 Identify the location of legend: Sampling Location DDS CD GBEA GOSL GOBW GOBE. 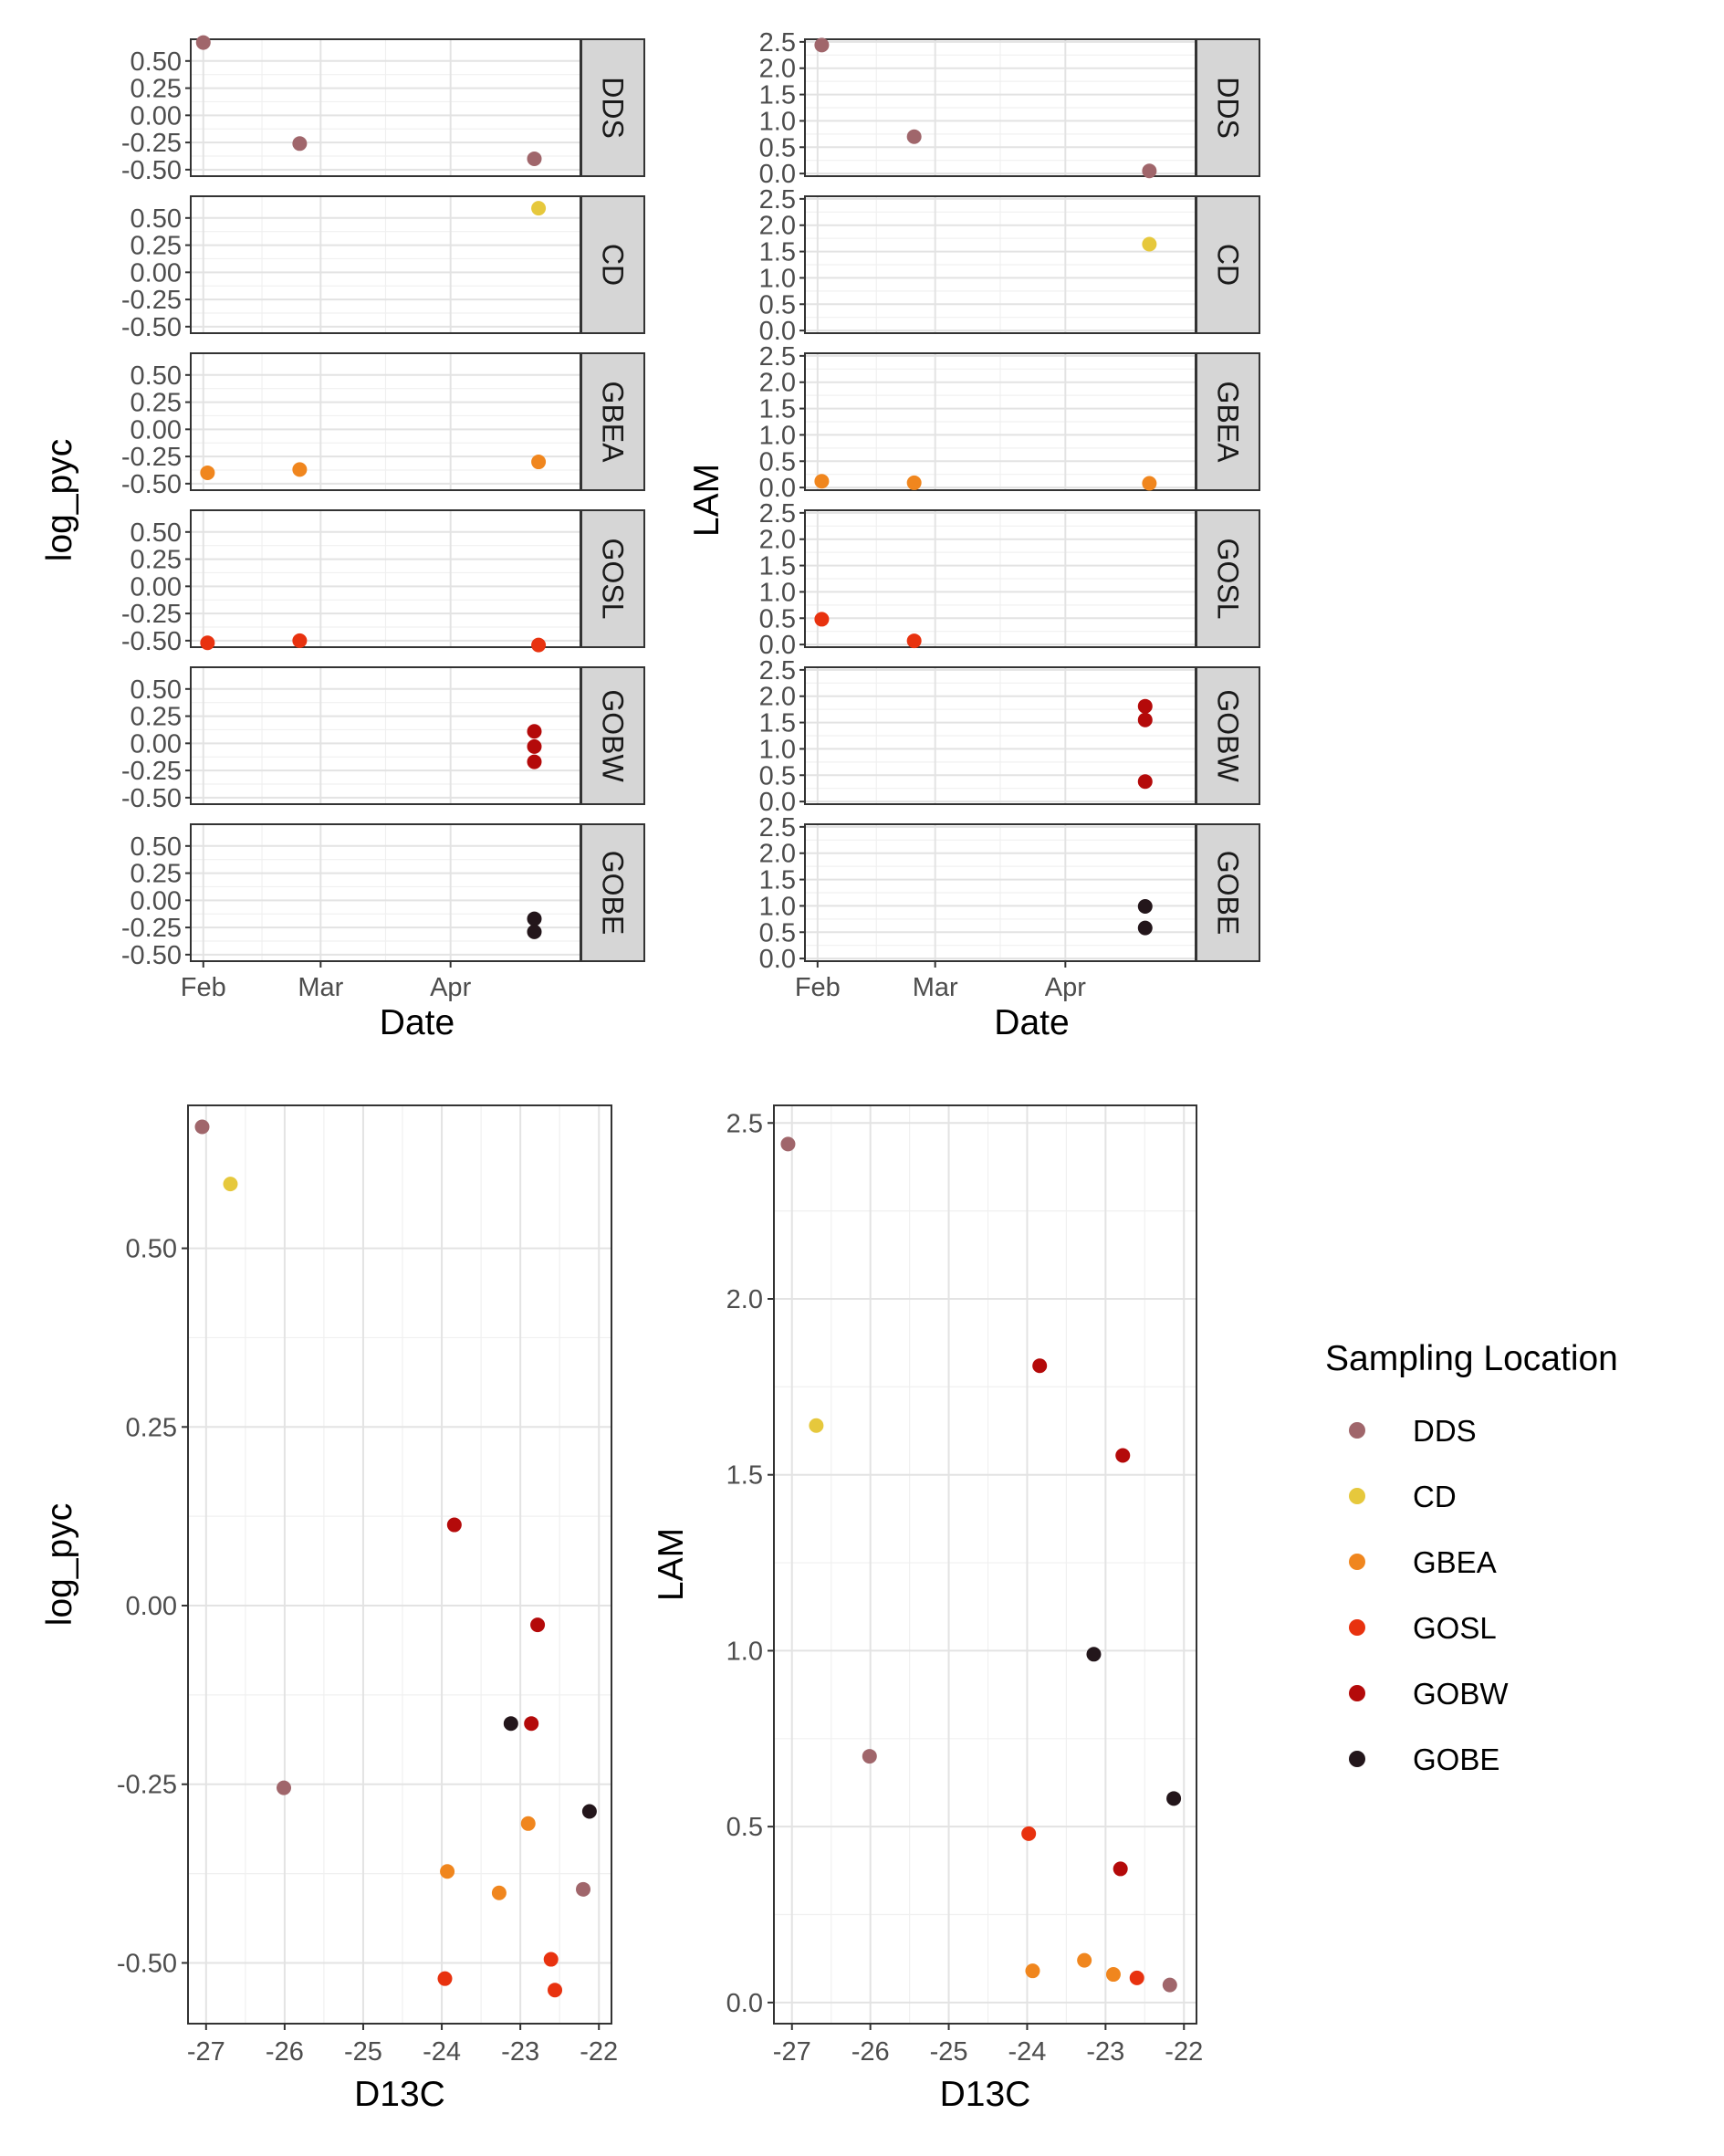
(1471, 1557).